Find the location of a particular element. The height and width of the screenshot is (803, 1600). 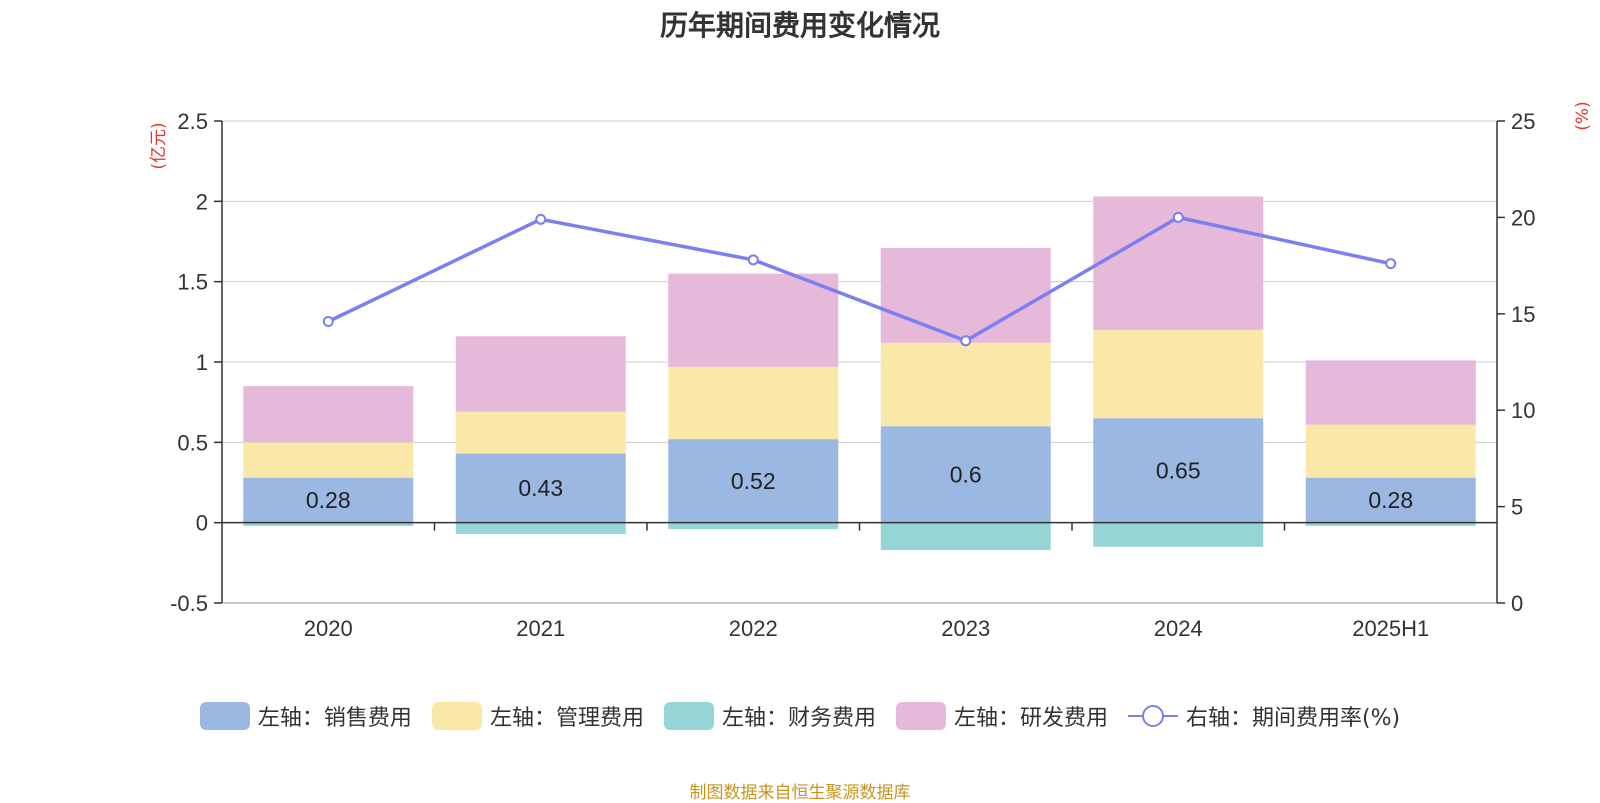

sales-data-label: 0.6 is located at coordinates (966, 474).